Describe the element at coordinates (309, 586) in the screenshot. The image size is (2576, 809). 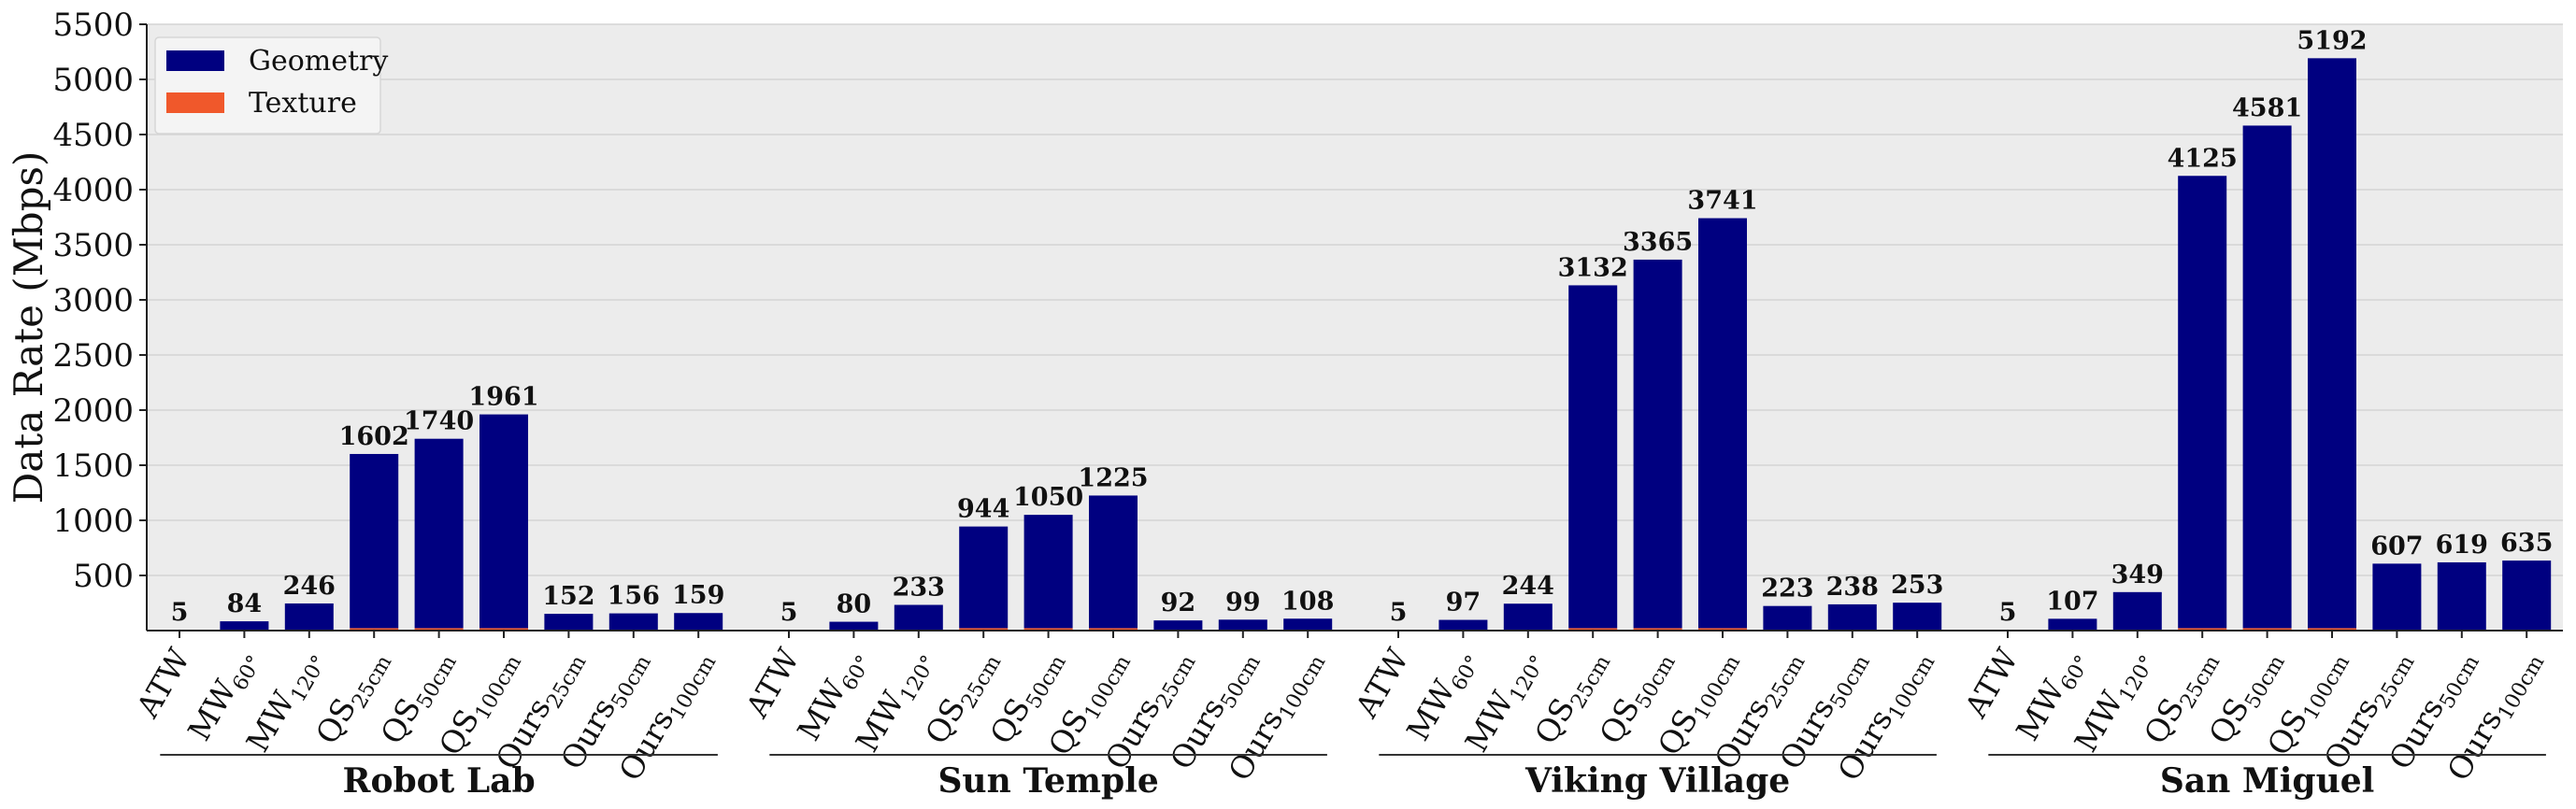
I see `data-label: 246` at that location.